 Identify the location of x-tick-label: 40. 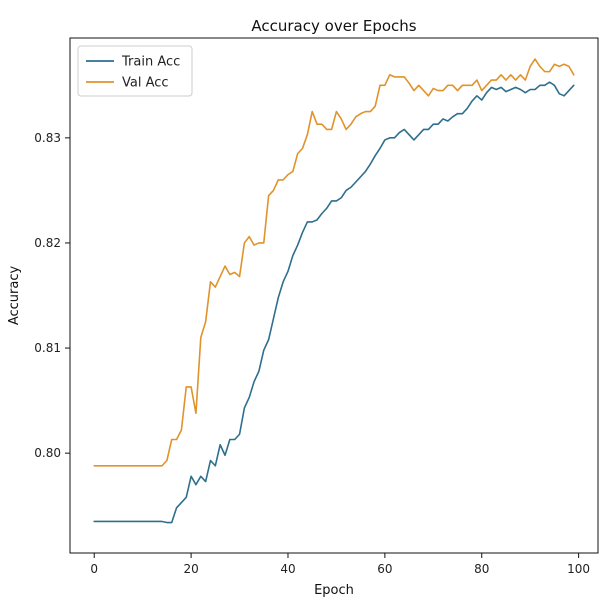
(287, 569).